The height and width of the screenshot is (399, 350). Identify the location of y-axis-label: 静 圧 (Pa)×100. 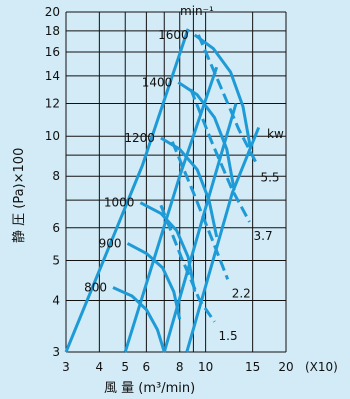
(19, 195).